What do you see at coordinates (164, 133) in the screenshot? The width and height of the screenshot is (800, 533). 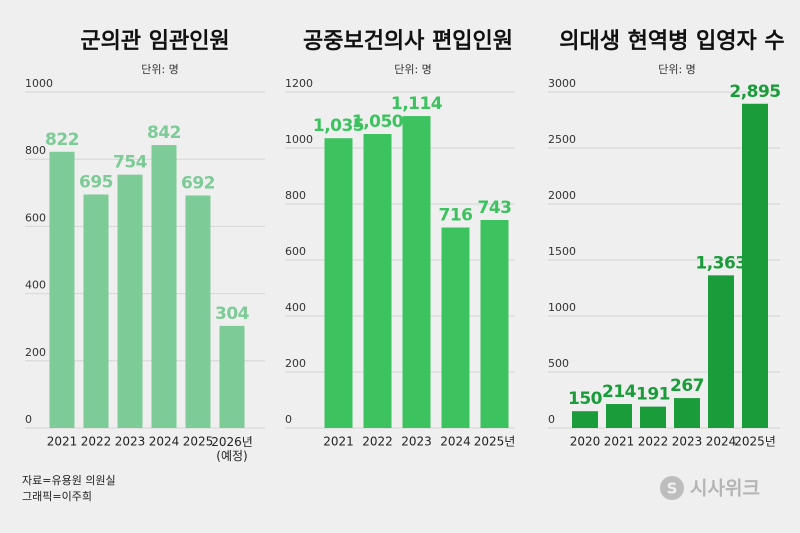 I see `value-label: 842` at bounding box center [164, 133].